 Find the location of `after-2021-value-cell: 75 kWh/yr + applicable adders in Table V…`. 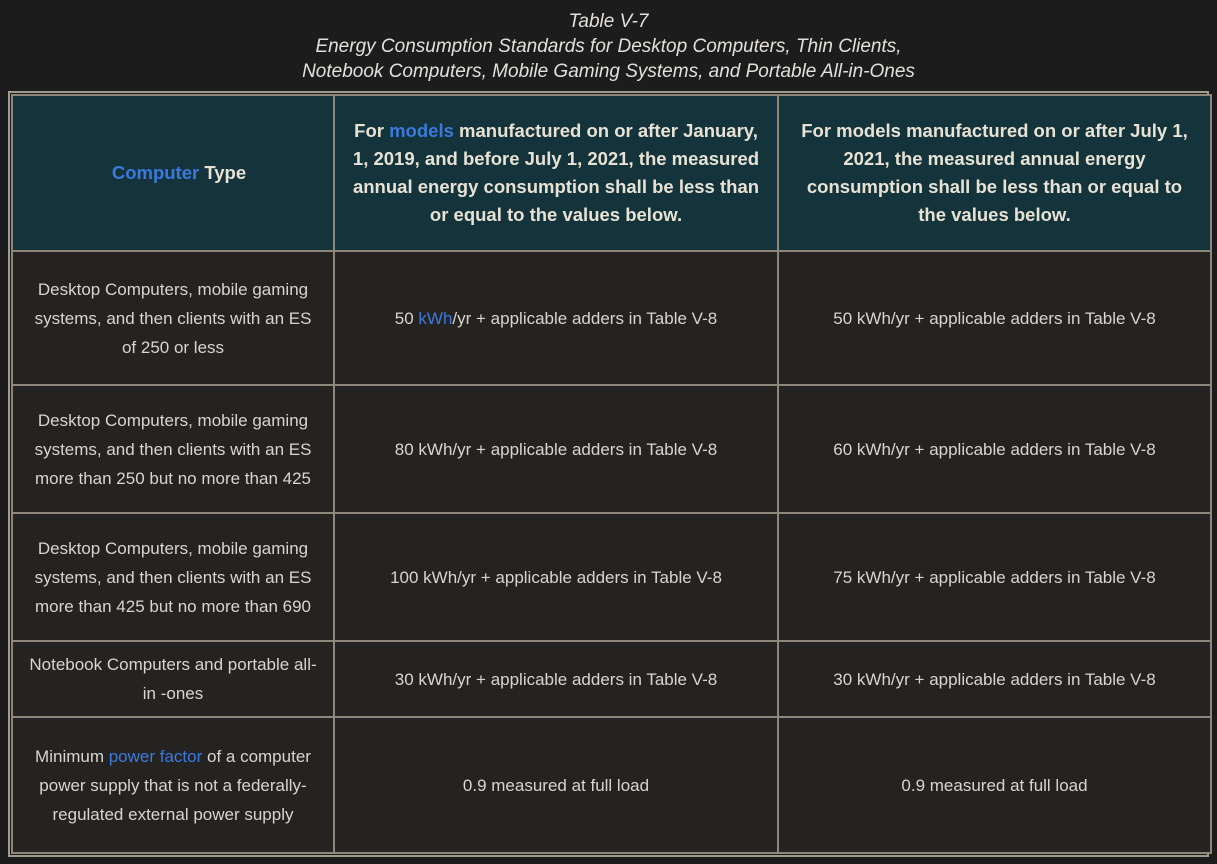

after-2021-value-cell: 75 kWh/yr + applicable adders in Table V… is located at coordinates (994, 577).